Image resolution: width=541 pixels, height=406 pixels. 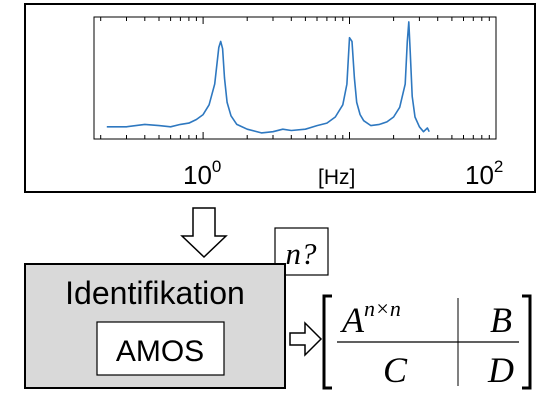 What do you see at coordinates (155, 293) in the screenshot?
I see `identification-title: Identifikation` at bounding box center [155, 293].